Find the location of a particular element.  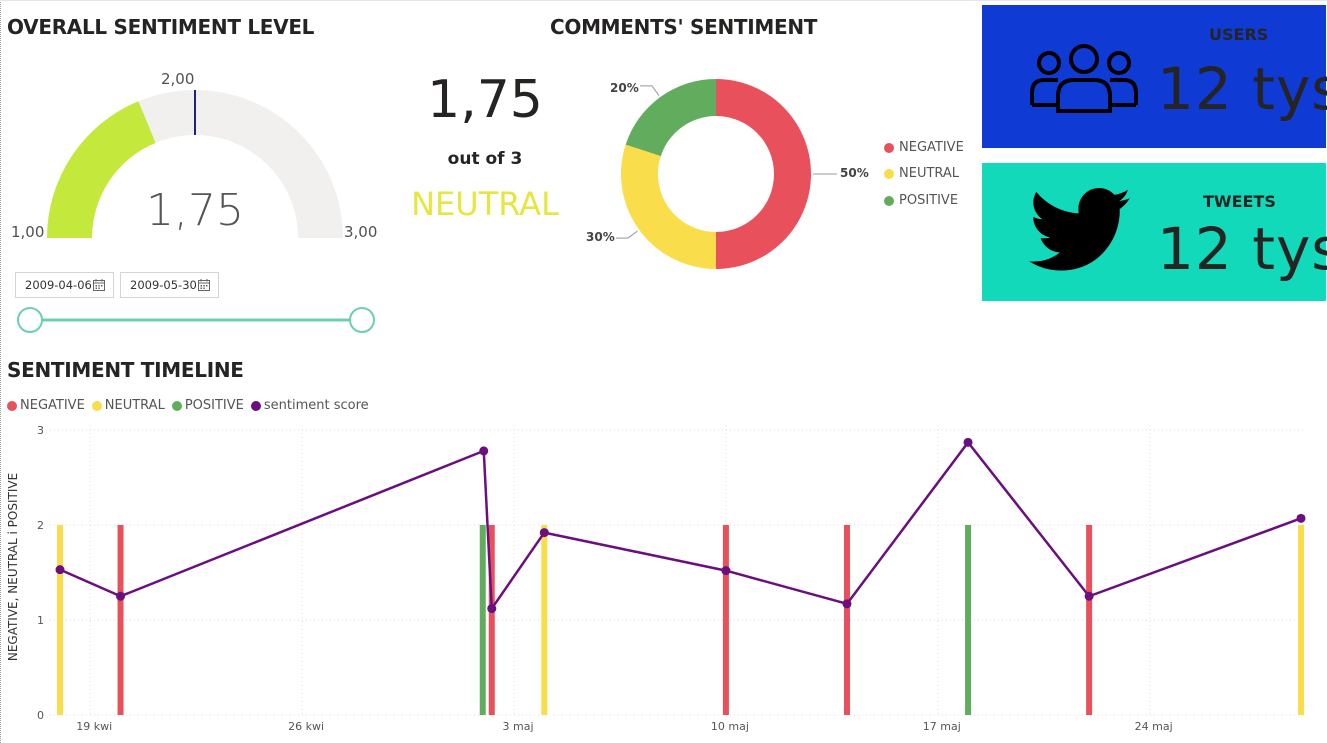

end-date-input: 2009-05-30 is located at coordinates (169, 285).